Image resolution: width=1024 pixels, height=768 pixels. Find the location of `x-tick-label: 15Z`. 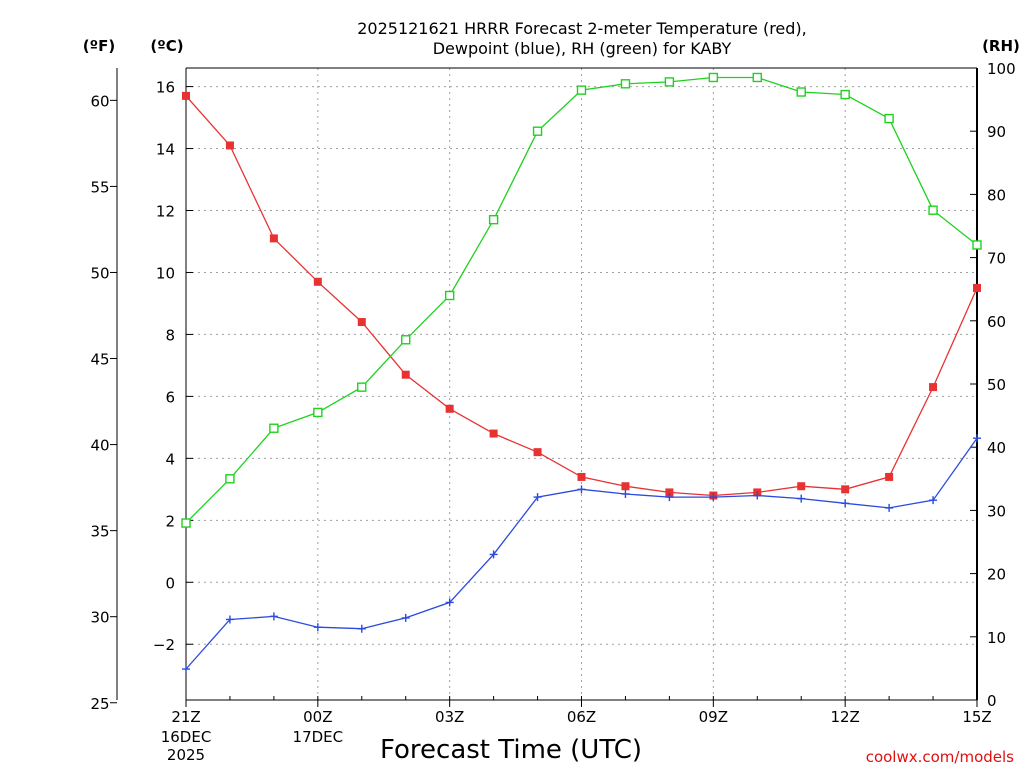

x-tick-label: 15Z is located at coordinates (976, 717).